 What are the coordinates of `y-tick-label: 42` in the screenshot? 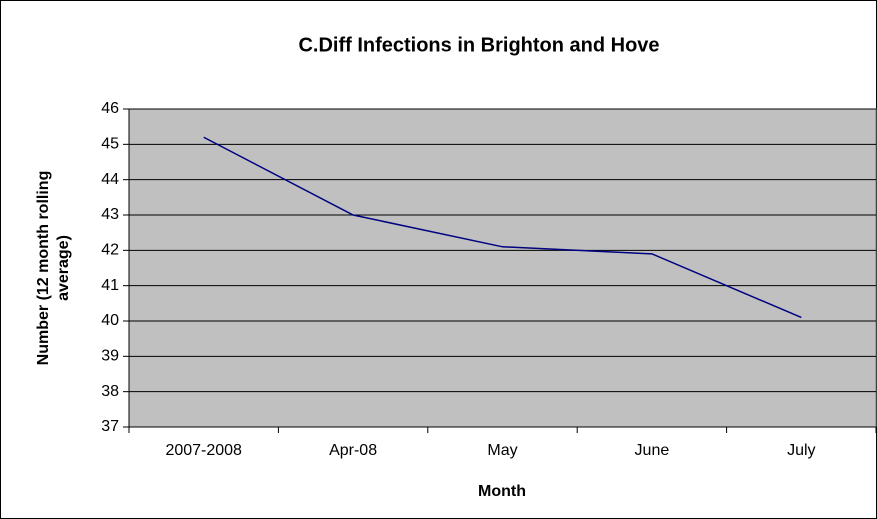 It's located at (110, 250).